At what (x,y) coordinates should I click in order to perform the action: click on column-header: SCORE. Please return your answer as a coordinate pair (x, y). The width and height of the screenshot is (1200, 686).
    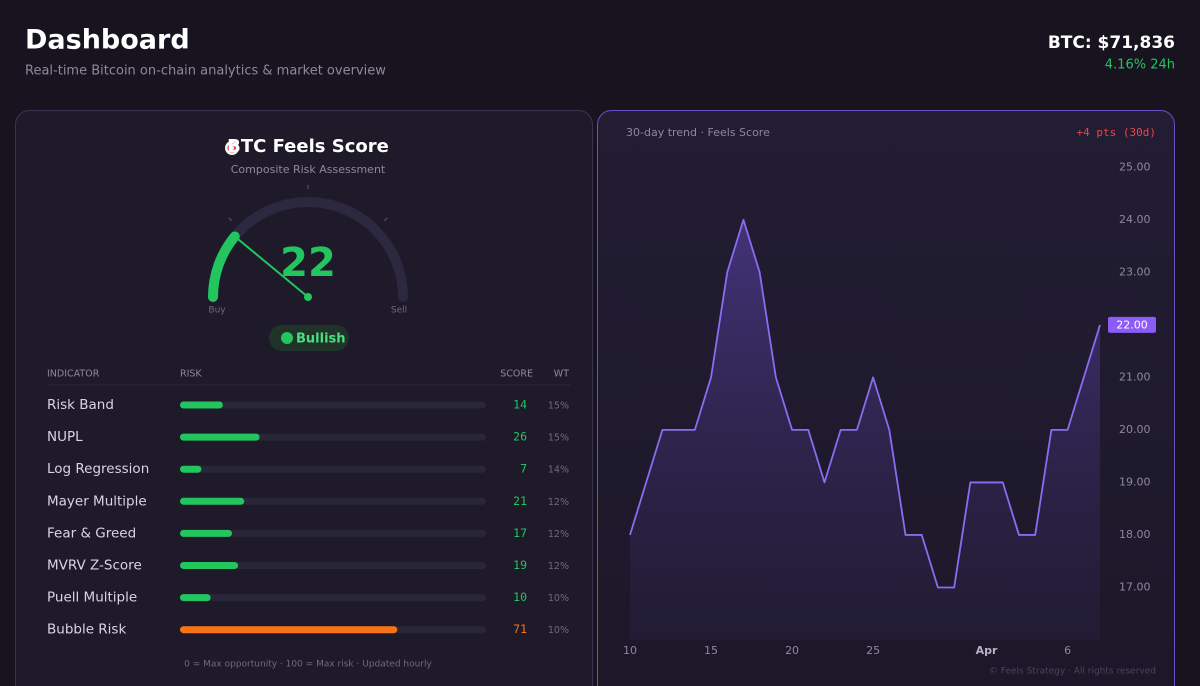
    Looking at the image, I should click on (516, 374).